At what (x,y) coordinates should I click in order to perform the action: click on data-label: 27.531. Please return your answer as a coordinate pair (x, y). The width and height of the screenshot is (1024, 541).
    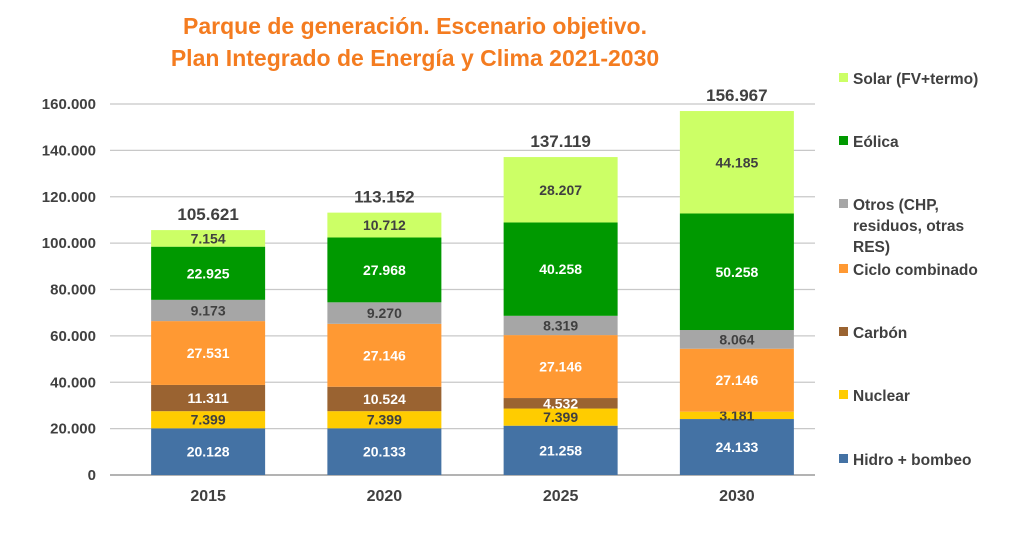
    Looking at the image, I should click on (208, 353).